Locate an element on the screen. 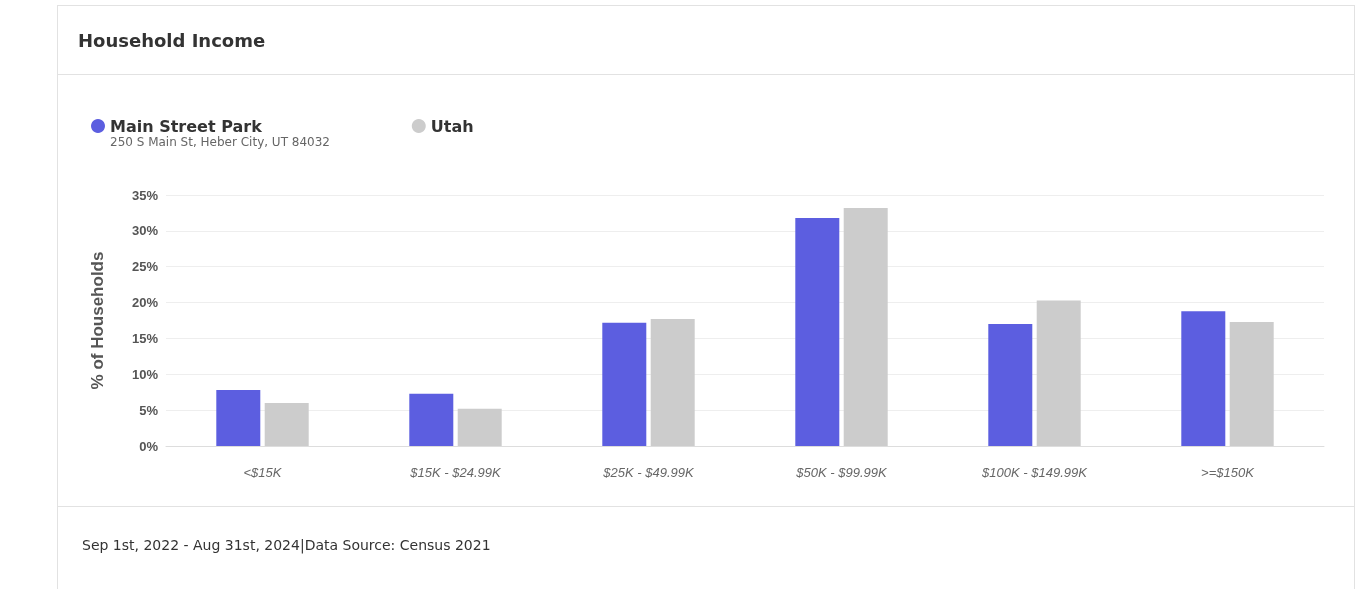  x-tick-label: $100K - $149.99K is located at coordinates (1035, 472).